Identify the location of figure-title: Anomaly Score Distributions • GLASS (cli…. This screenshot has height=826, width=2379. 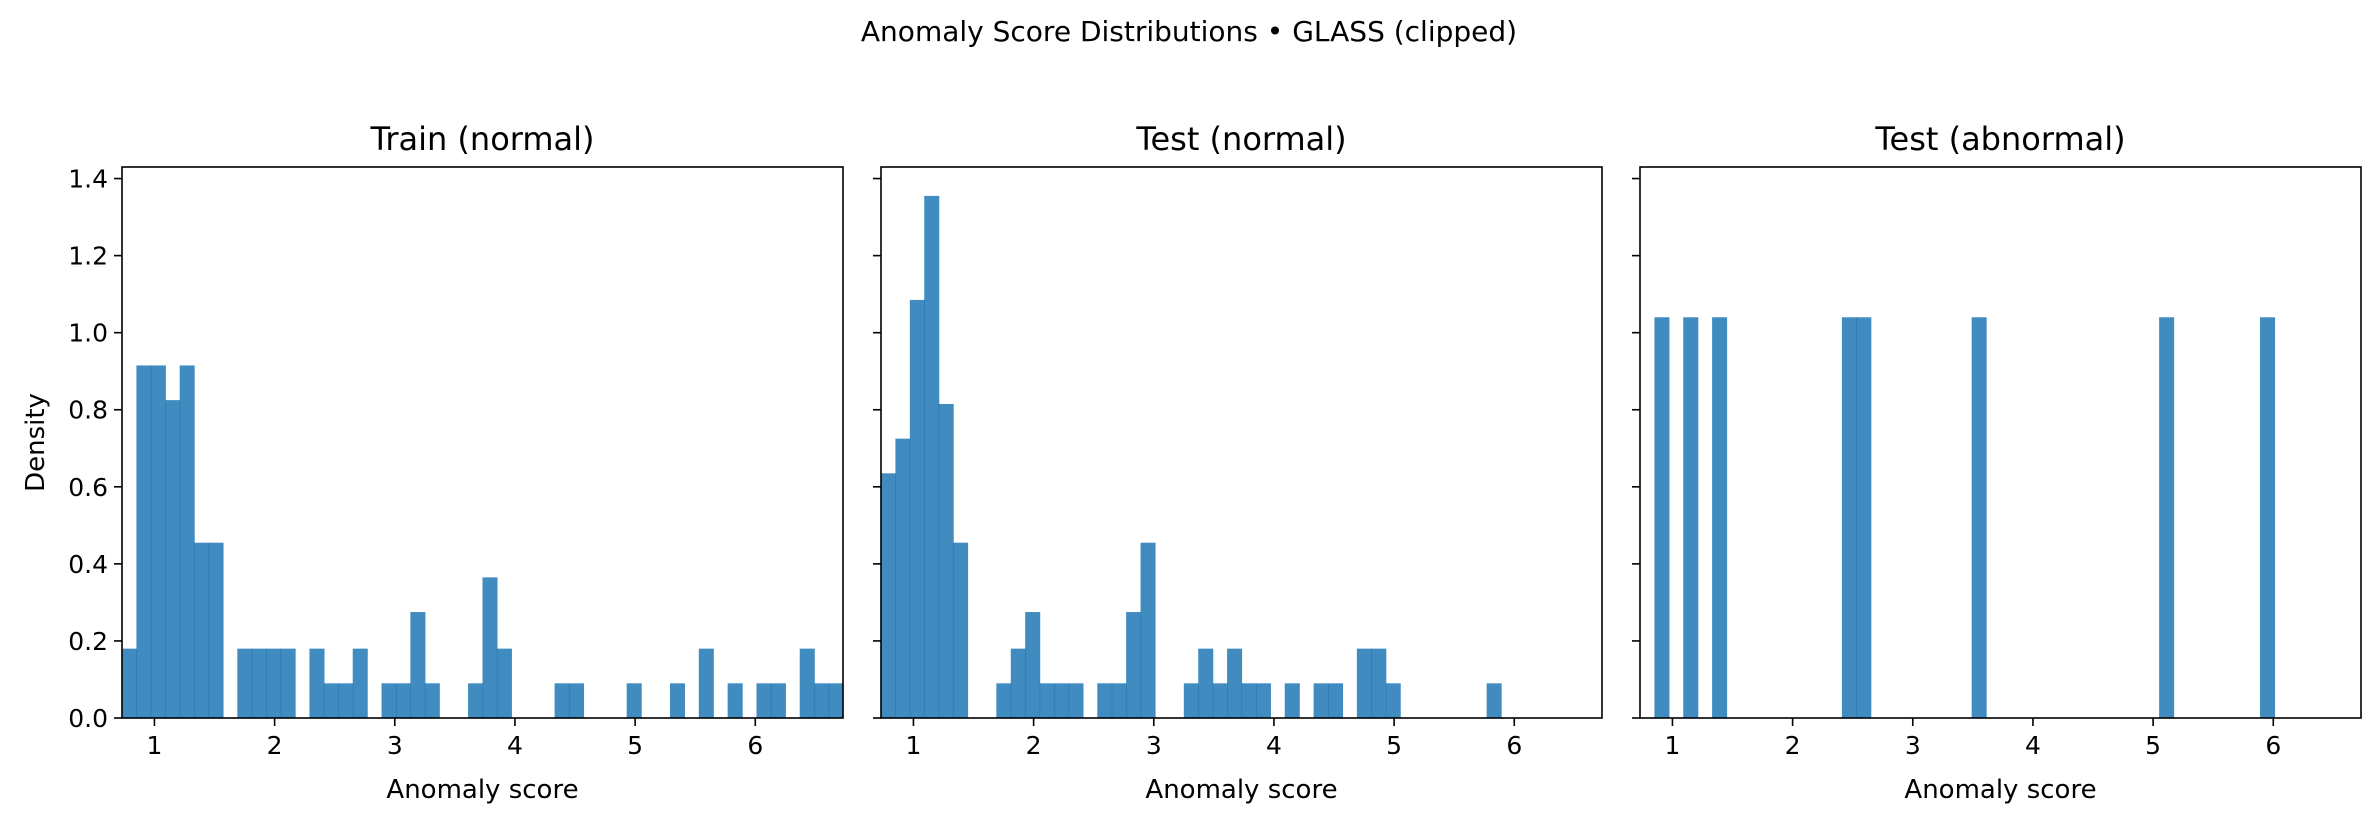
(1189, 31).